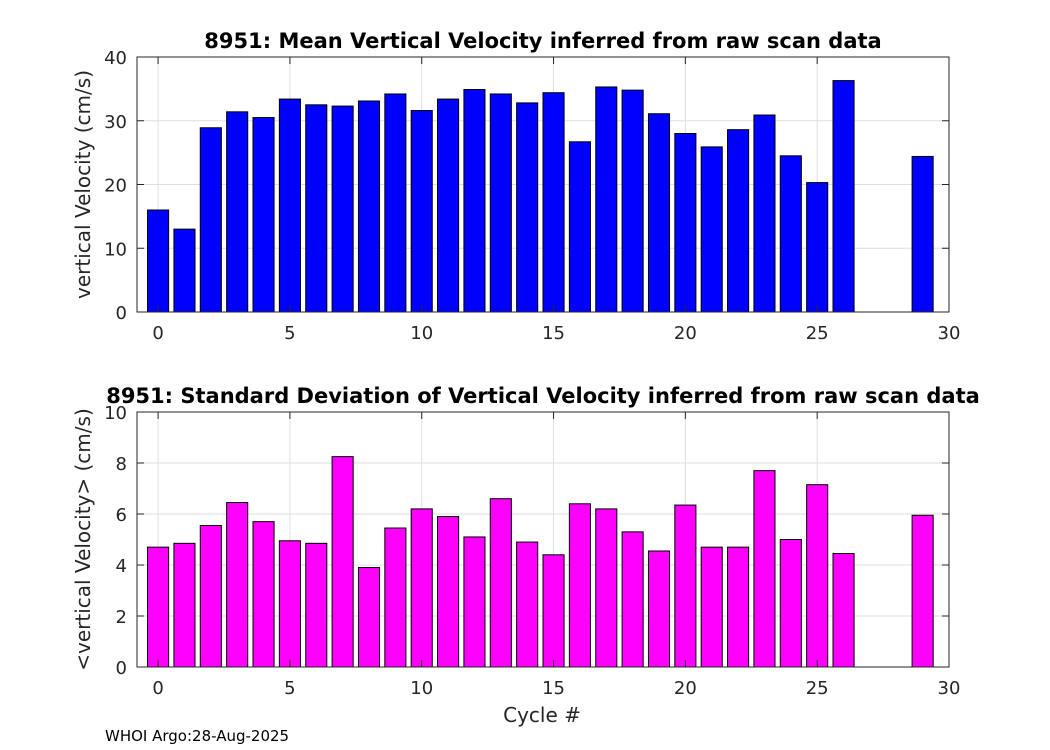 This screenshot has width=1050, height=750. I want to click on y-tick-label: 8, so click(121, 464).